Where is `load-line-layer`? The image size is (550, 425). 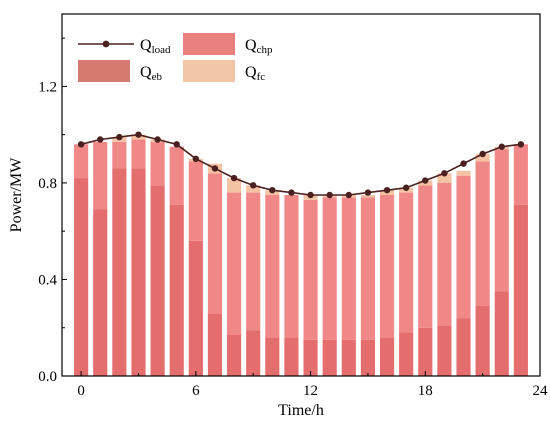
load-line-layer is located at coordinates (301, 165).